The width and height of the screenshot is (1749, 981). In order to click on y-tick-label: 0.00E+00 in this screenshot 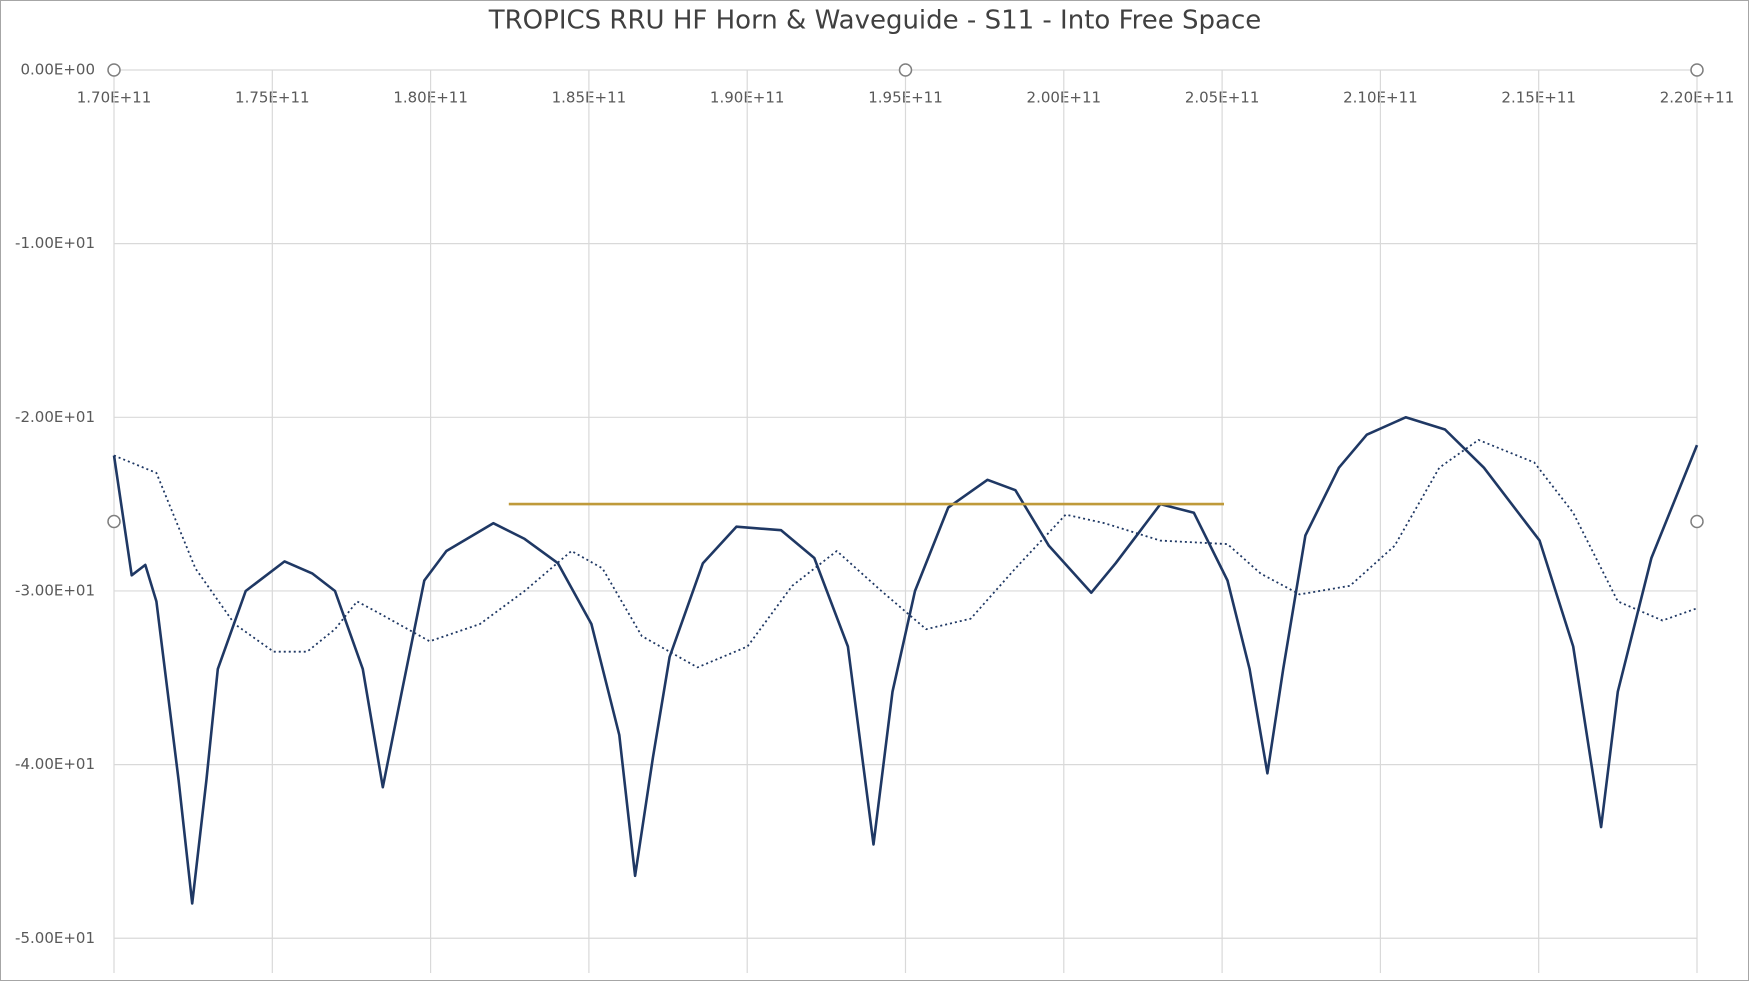, I will do `click(57, 70)`.